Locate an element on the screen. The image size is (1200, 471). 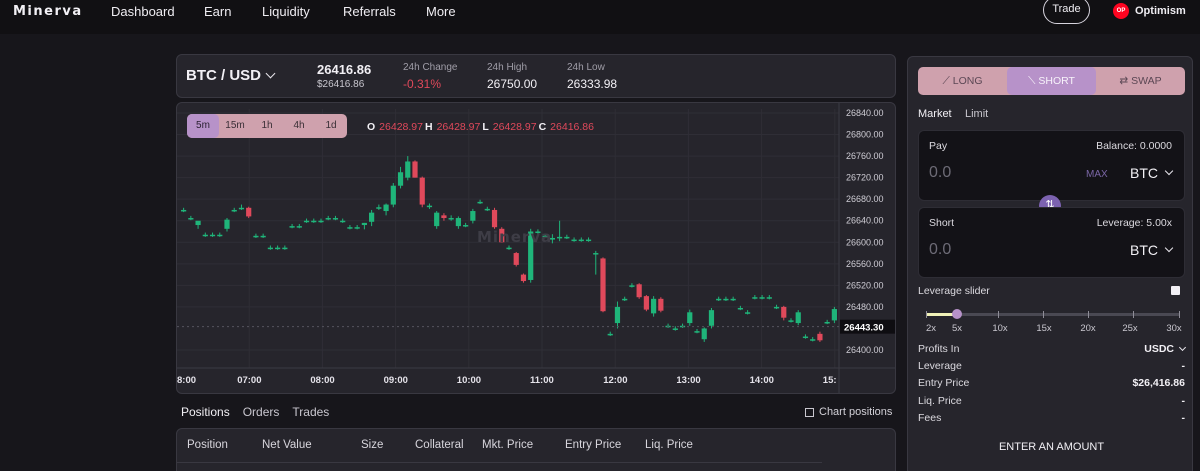
pay-amount-input: 0.0 is located at coordinates (940, 172).